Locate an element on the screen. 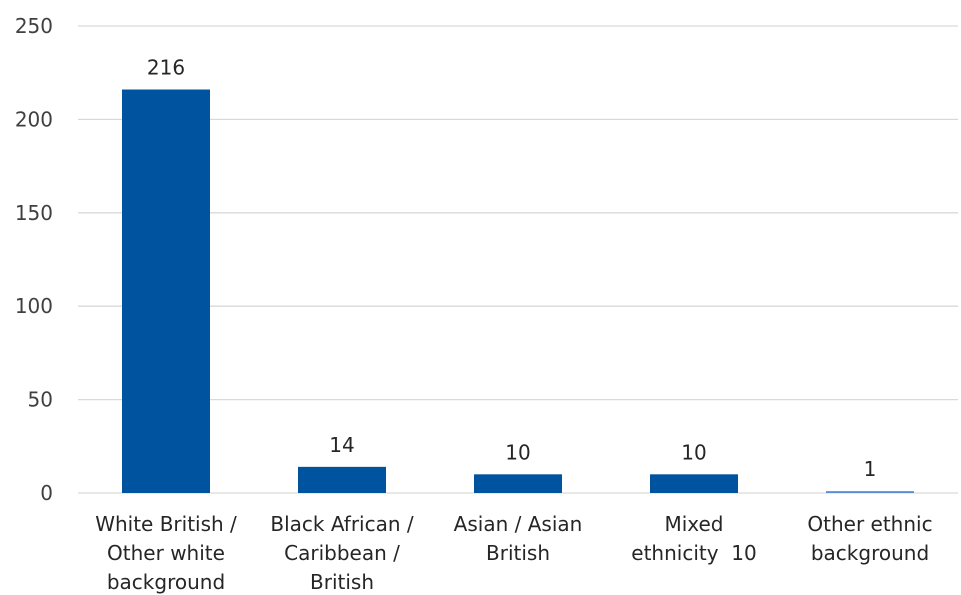  category-label: Caribbean / is located at coordinates (342, 553).